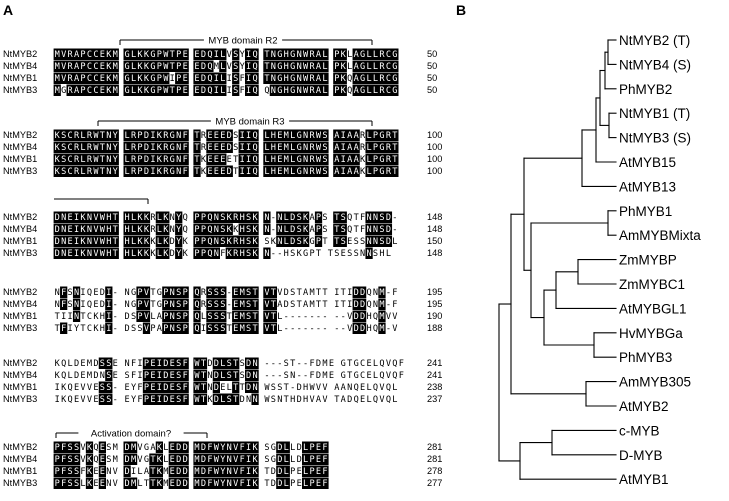 Image resolution: width=729 pixels, height=501 pixels. I want to click on residue: R, so click(166, 172).